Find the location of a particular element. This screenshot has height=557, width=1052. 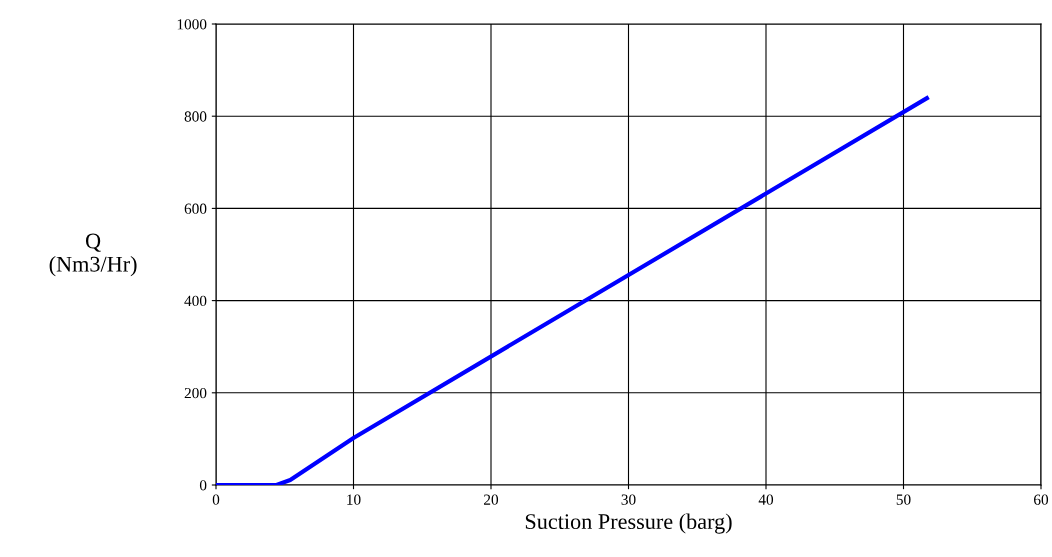

x-tick-label: 30 is located at coordinates (628, 499).